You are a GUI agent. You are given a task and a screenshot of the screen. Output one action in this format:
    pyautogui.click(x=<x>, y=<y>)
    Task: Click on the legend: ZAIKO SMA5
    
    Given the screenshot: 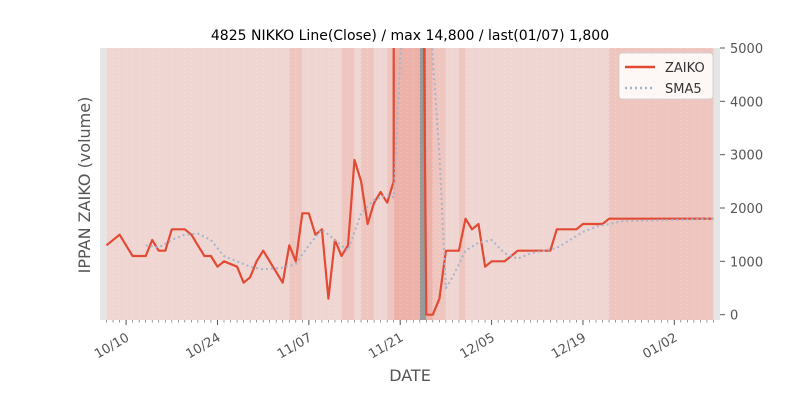 What is the action you would take?
    pyautogui.click(x=666, y=76)
    